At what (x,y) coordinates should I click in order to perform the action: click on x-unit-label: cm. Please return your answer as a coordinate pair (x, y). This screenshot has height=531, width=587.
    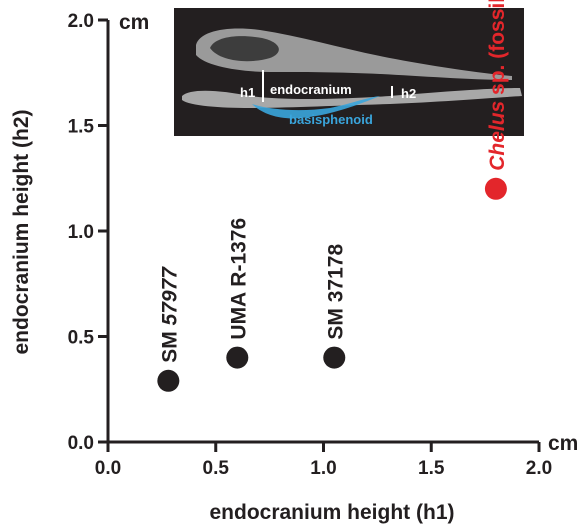
    Looking at the image, I should click on (563, 443).